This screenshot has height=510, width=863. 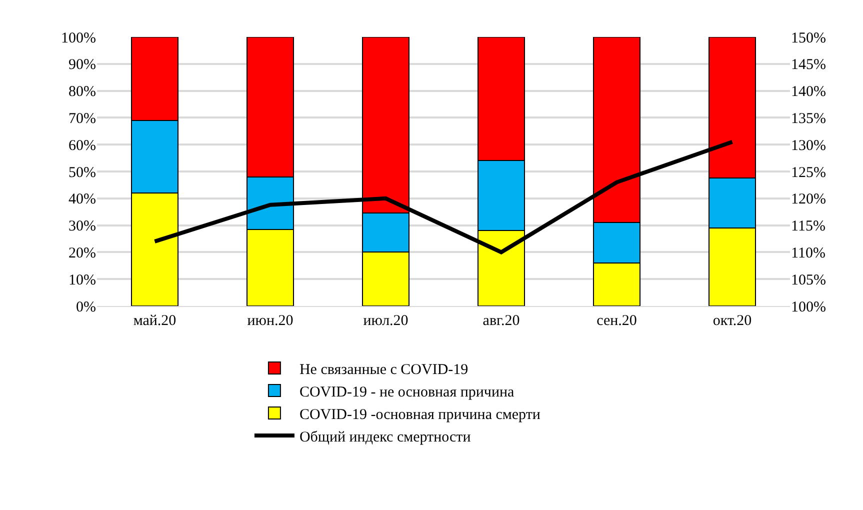 What do you see at coordinates (808, 307) in the screenshot?
I see `y2-tick-label: 100%` at bounding box center [808, 307].